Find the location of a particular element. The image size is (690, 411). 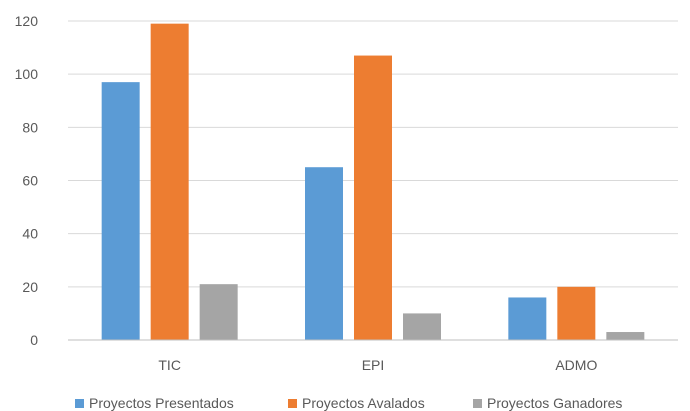

y-tick-label: 0 is located at coordinates (34, 340).